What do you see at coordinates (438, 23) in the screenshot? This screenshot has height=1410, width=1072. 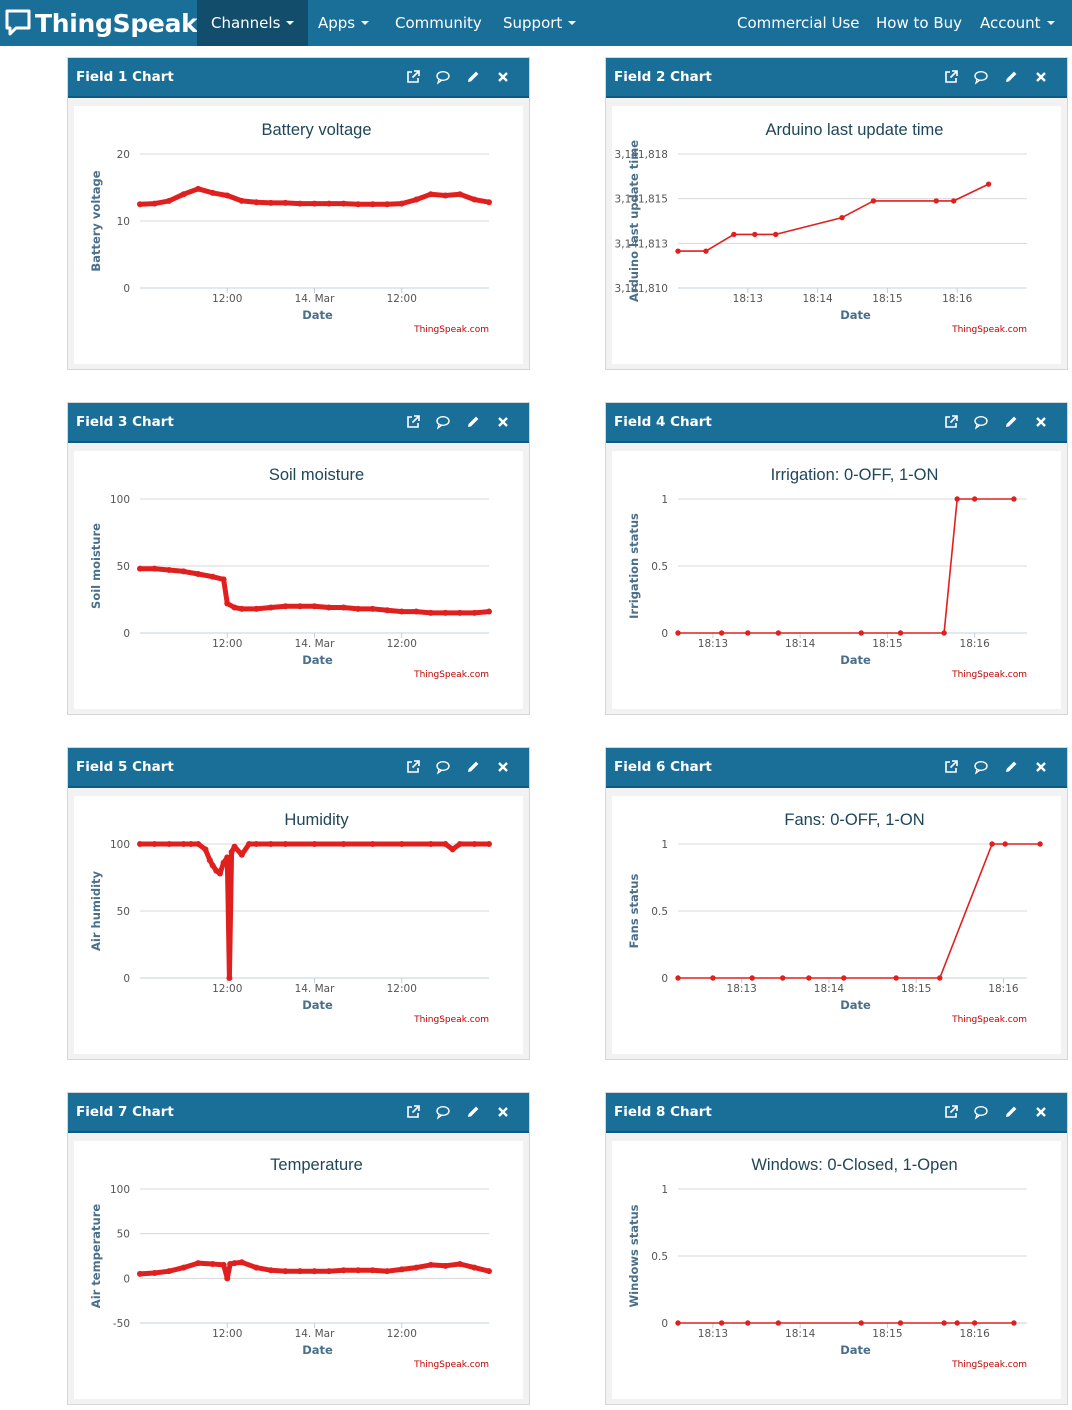 I see `nav-community-link: Community` at bounding box center [438, 23].